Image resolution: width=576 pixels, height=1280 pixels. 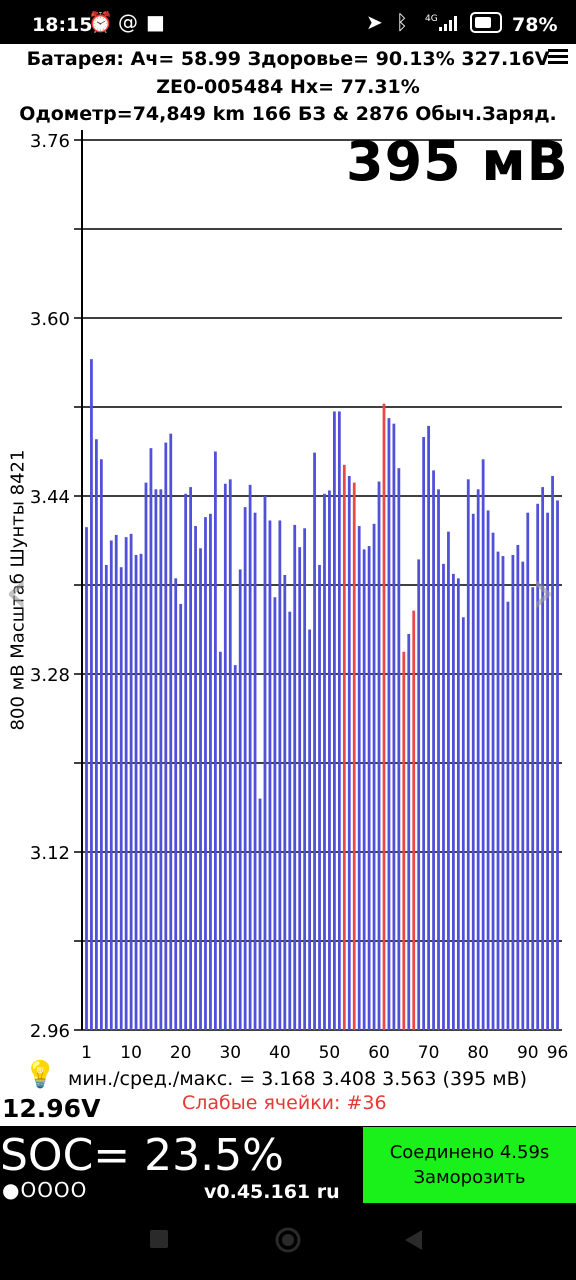 What do you see at coordinates (558, 56) in the screenshot?
I see `menu-icon` at bounding box center [558, 56].